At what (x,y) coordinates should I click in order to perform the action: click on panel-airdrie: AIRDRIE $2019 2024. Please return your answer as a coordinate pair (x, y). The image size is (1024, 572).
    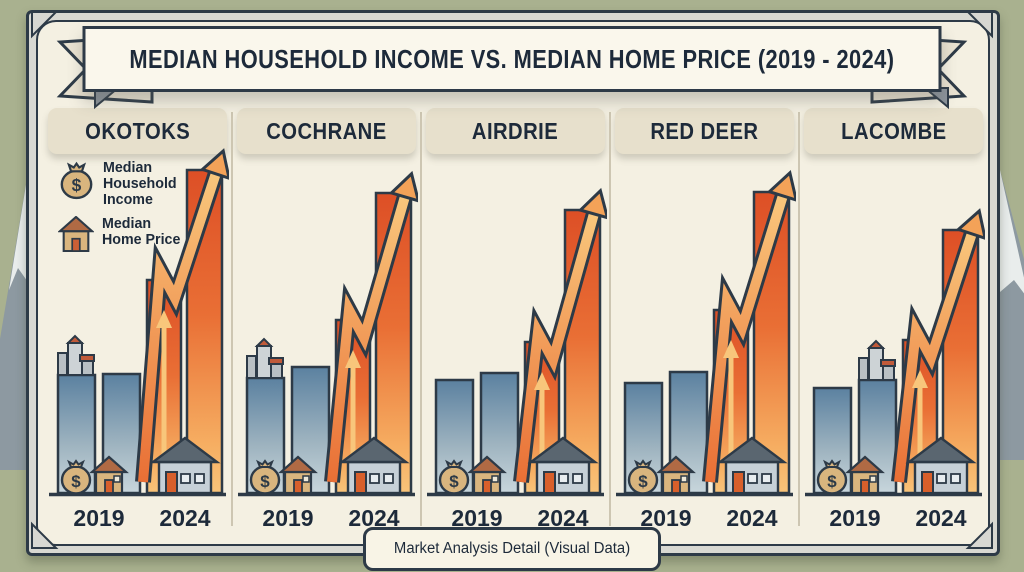
    Looking at the image, I should click on (515, 323).